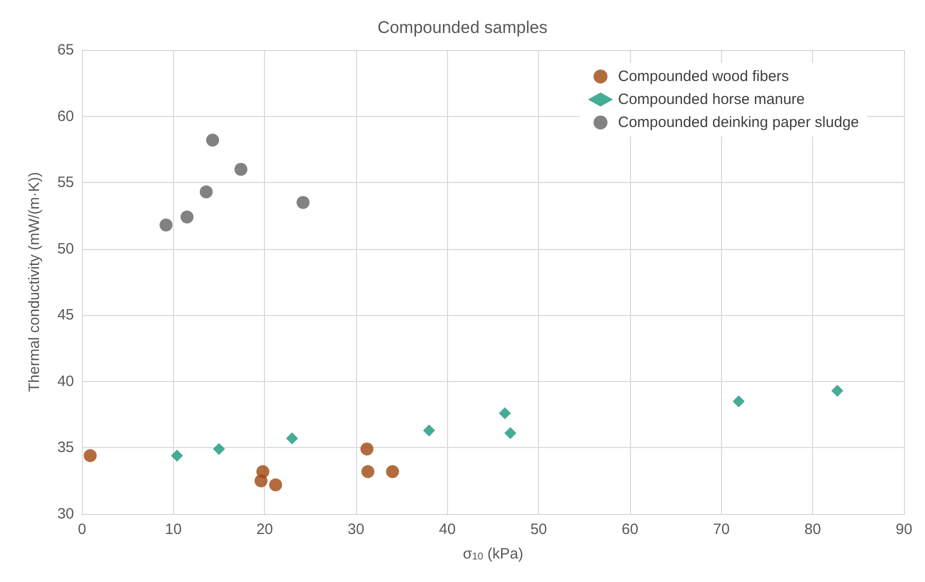 This screenshot has width=925, height=582. Describe the element at coordinates (703, 76) in the screenshot. I see `legend-label: Compounded wood fibers` at that location.